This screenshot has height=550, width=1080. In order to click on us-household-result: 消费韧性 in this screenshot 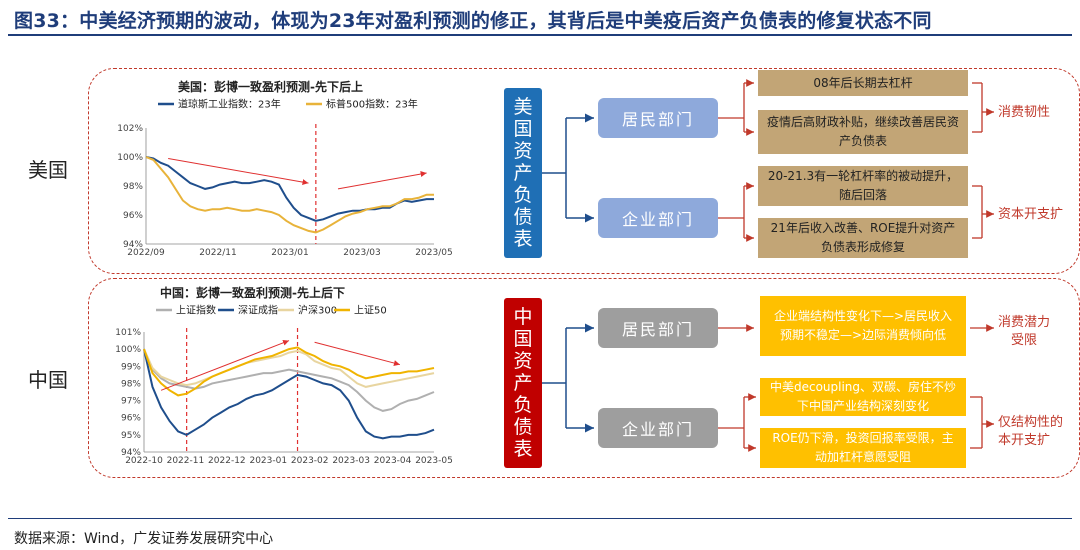, I will do `click(1024, 112)`.